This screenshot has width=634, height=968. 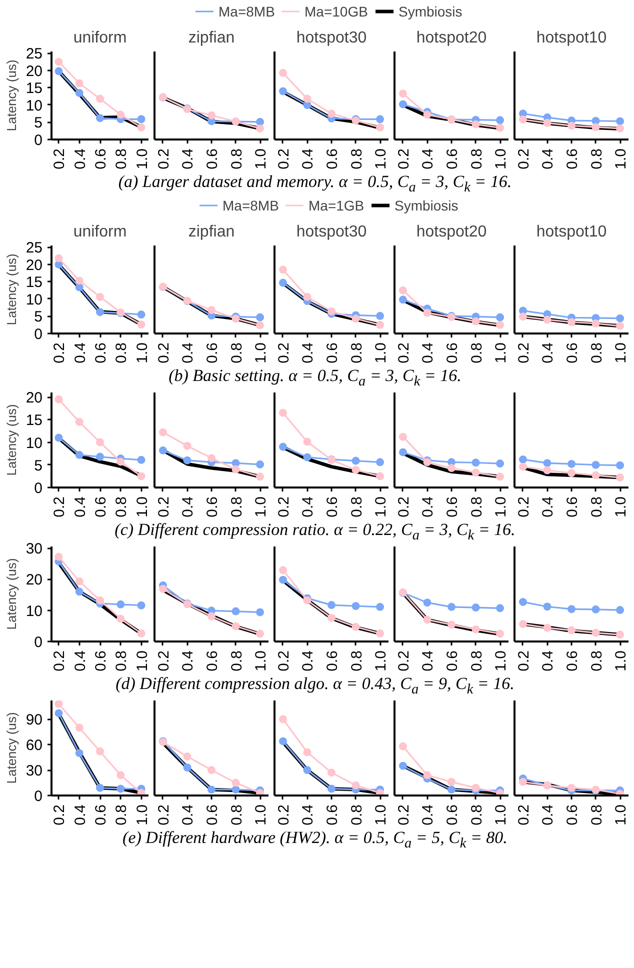 I want to click on legend-label: Symbiosis, so click(x=430, y=12).